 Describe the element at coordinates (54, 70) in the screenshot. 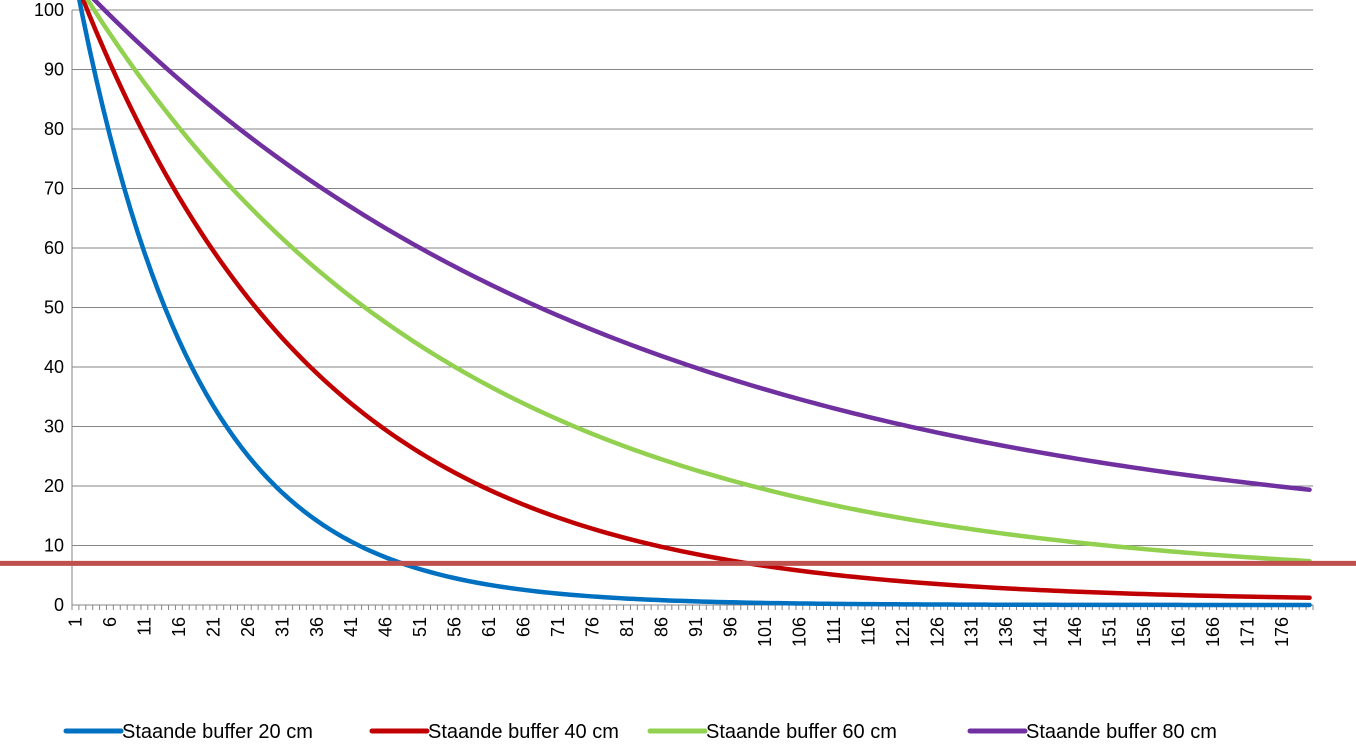

I see `y-tick-label: 90` at that location.